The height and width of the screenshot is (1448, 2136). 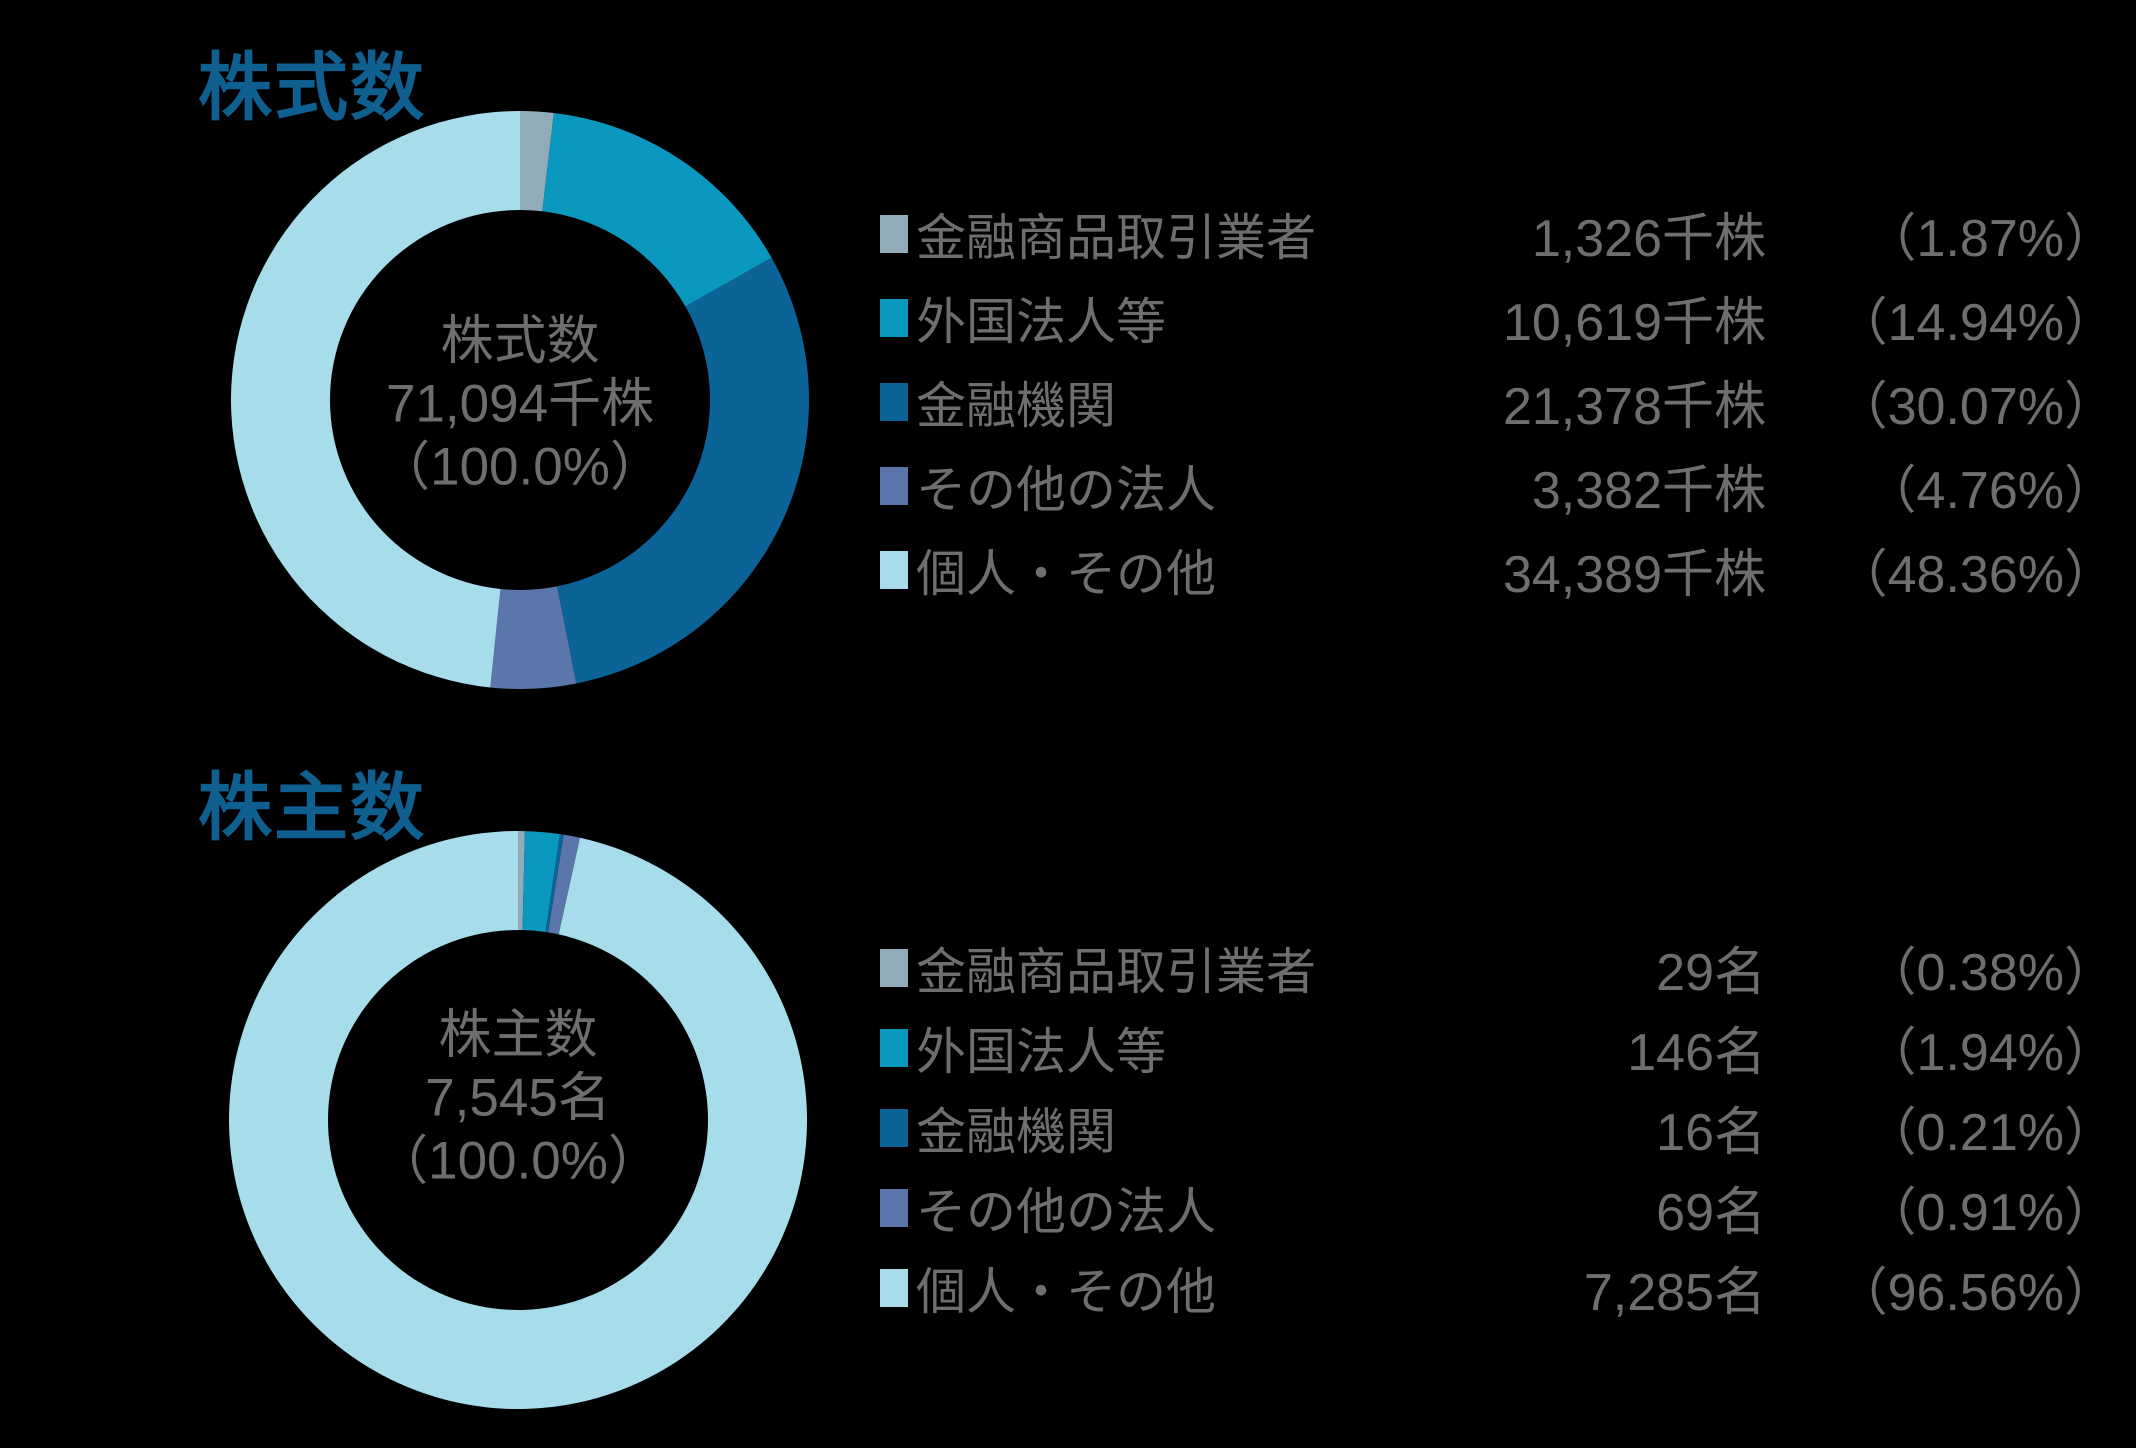 I want to click on legend-value: 29名, so click(x=1711, y=973).